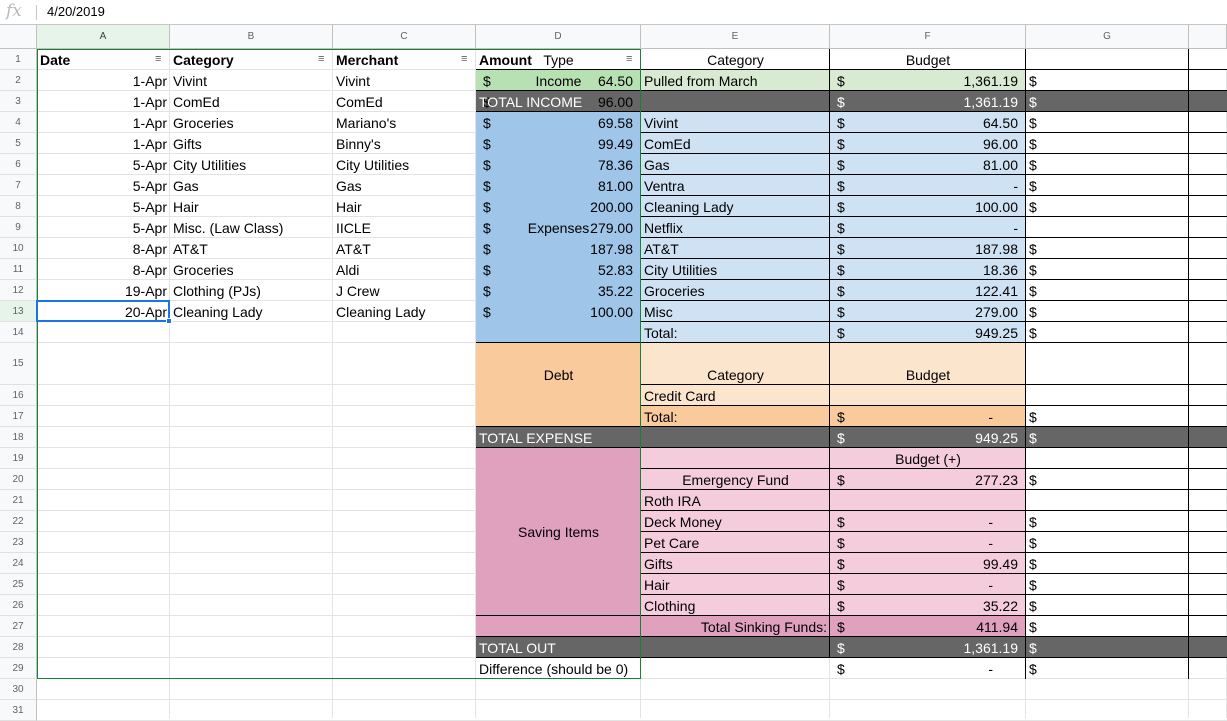 The width and height of the screenshot is (1227, 721). I want to click on saving-items-label: Saving Items, so click(558, 532).